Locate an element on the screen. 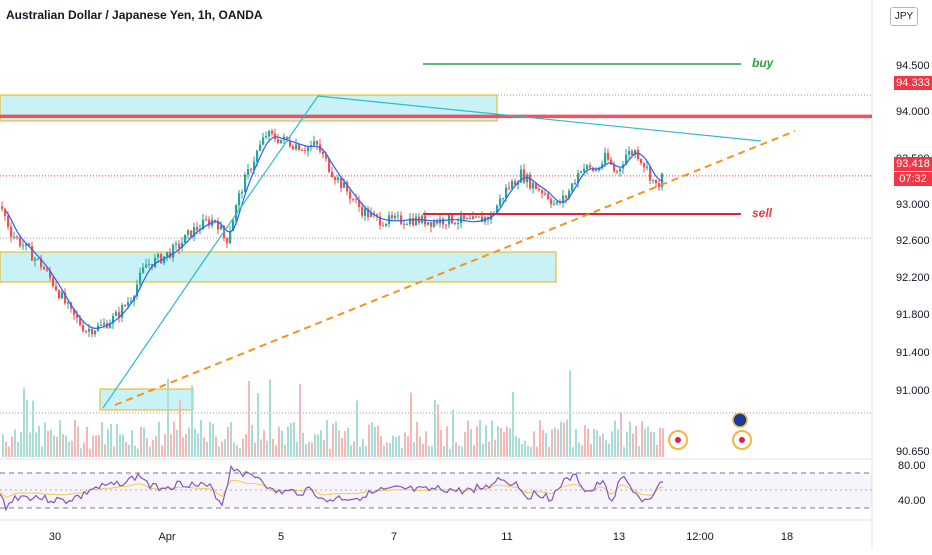 This screenshot has height=555, width=932. currency-badge: JPY is located at coordinates (904, 16).